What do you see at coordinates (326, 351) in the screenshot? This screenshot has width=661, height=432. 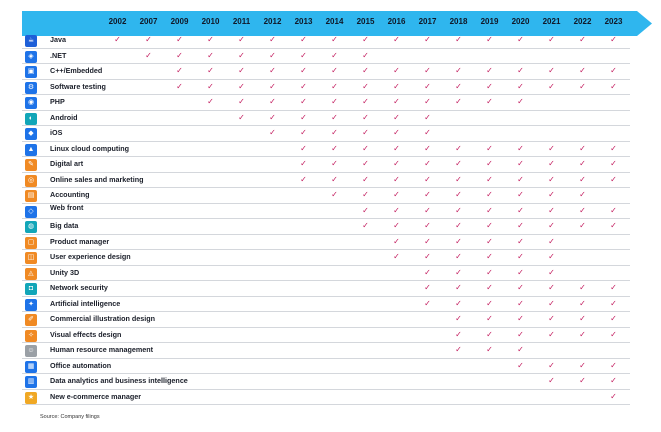 I see `table-row: ☺ Human resource management ✓ ✓ ✓` at bounding box center [326, 351].